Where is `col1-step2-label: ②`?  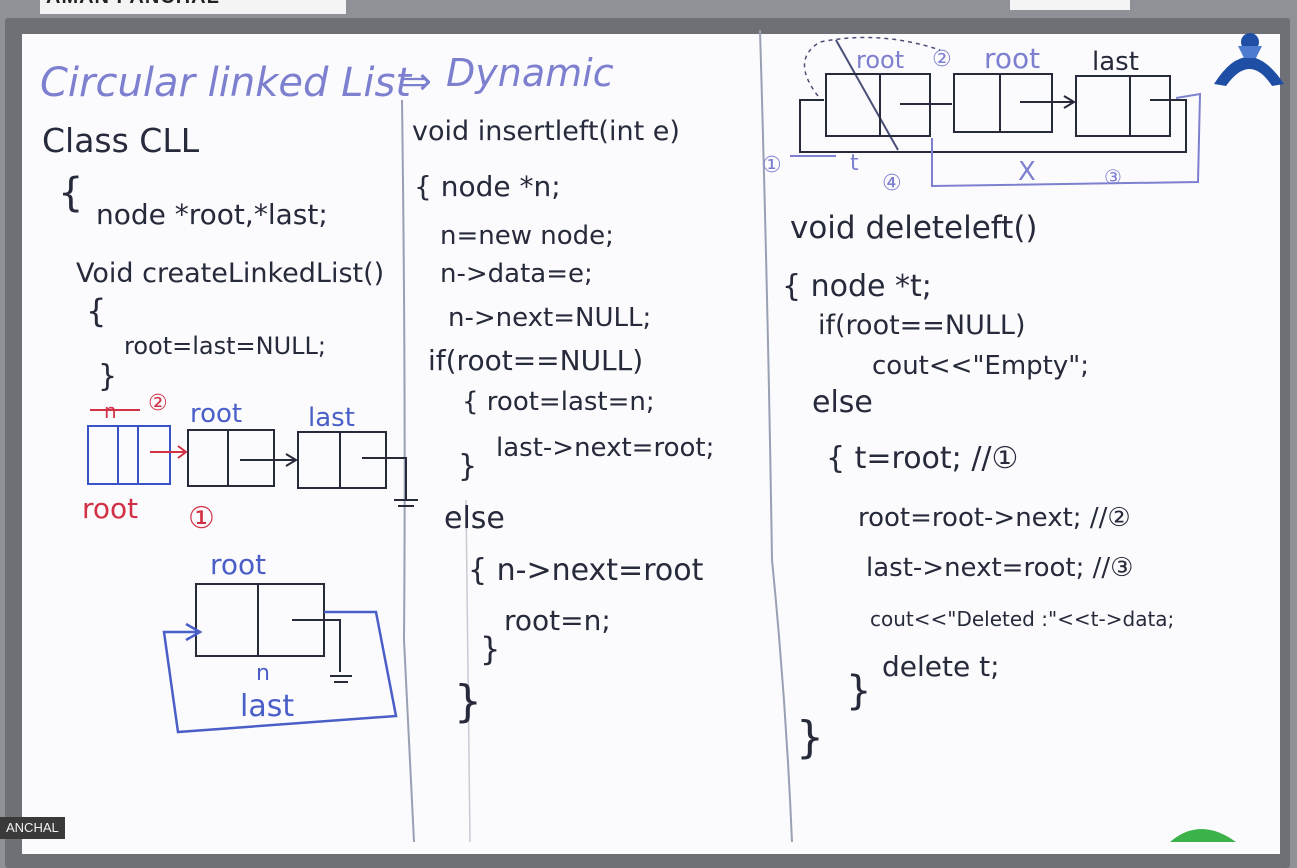
col1-step2-label: ② is located at coordinates (158, 403).